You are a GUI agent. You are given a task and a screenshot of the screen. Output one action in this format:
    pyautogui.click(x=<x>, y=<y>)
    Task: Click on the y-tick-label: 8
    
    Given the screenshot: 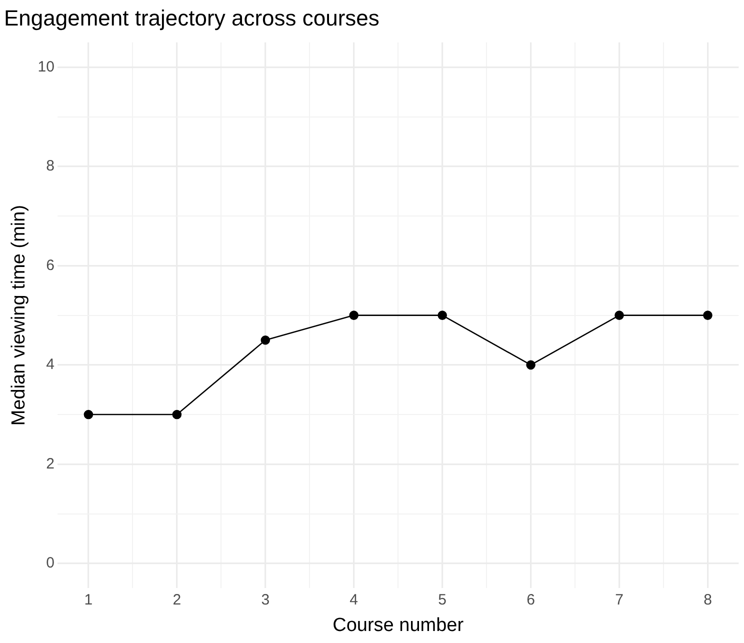 What is the action you would take?
    pyautogui.click(x=50, y=166)
    